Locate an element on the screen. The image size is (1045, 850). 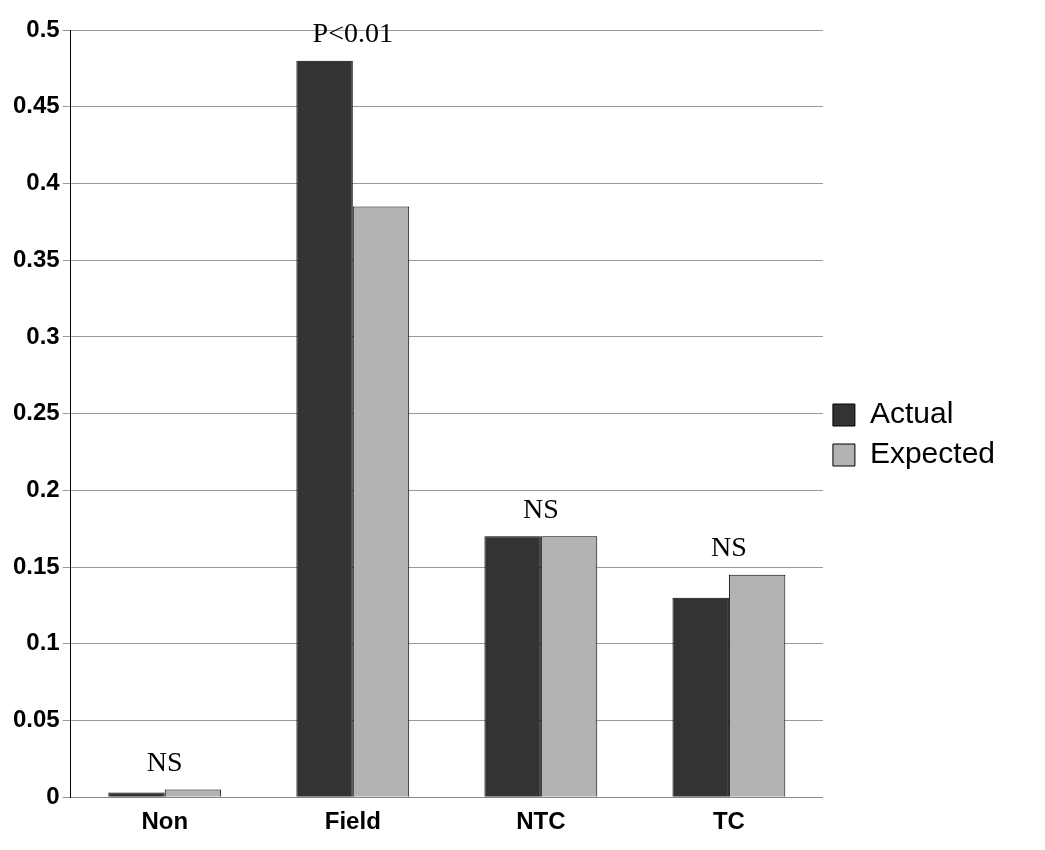
y-tick-label: 0.05 is located at coordinates (36, 719).